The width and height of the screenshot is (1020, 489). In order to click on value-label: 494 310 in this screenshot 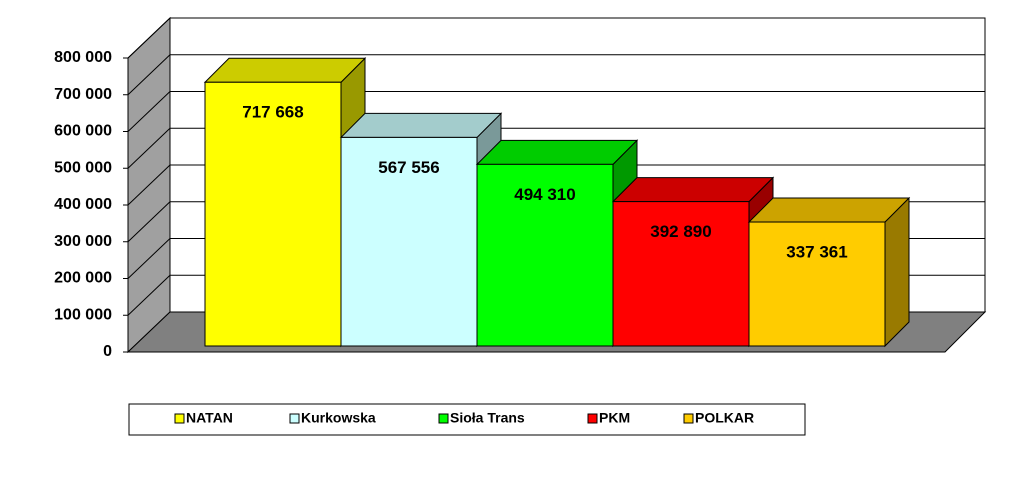, I will do `click(544, 194)`.